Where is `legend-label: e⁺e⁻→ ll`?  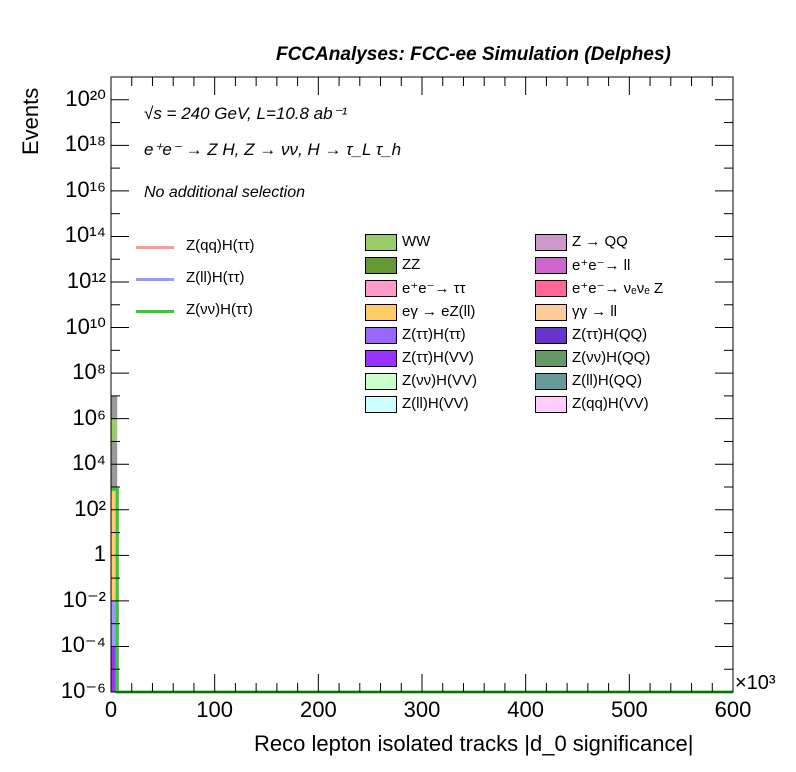
legend-label: e⁺e⁻→ ll is located at coordinates (601, 266).